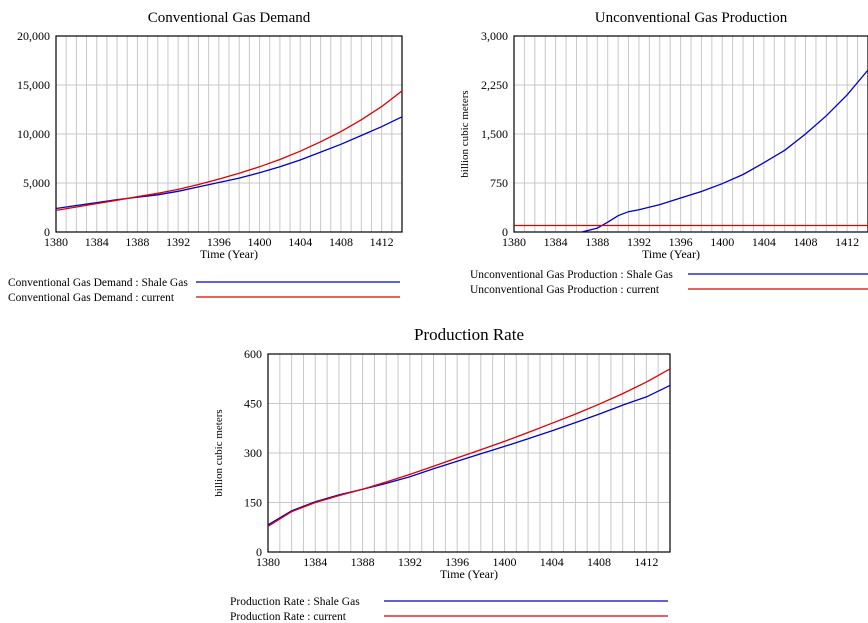  What do you see at coordinates (494, 85) in the screenshot?
I see `y-tick-label: 2,250` at bounding box center [494, 85].